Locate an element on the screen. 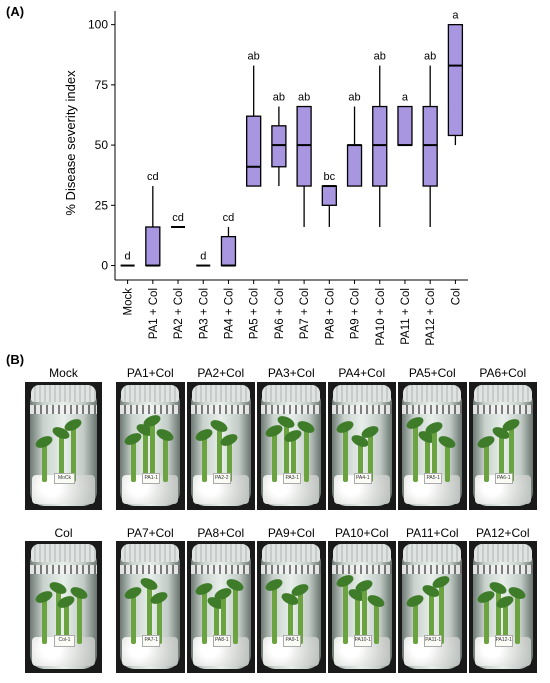 The width and height of the screenshot is (550, 683). x-tick-label: PA4 + Col is located at coordinates (229, 313).